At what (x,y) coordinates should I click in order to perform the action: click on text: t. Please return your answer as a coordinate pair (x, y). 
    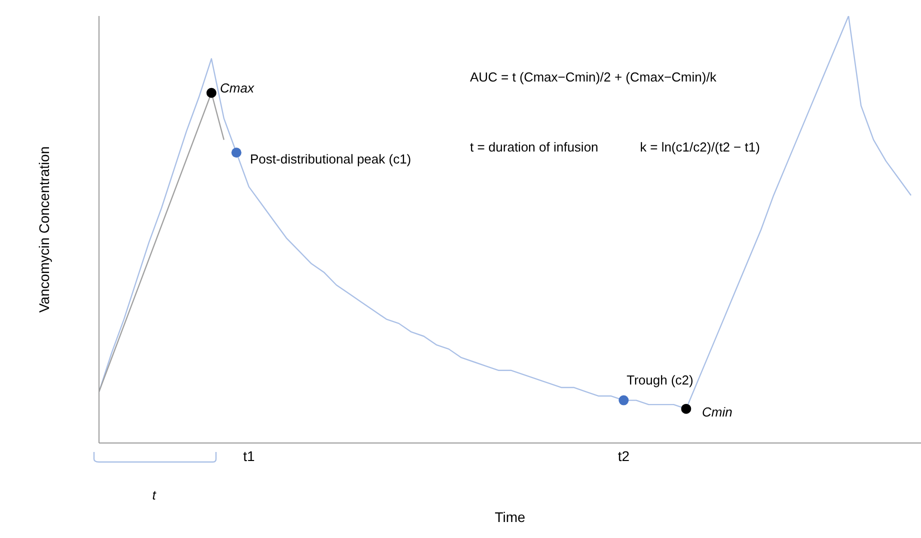
    Looking at the image, I should click on (155, 494).